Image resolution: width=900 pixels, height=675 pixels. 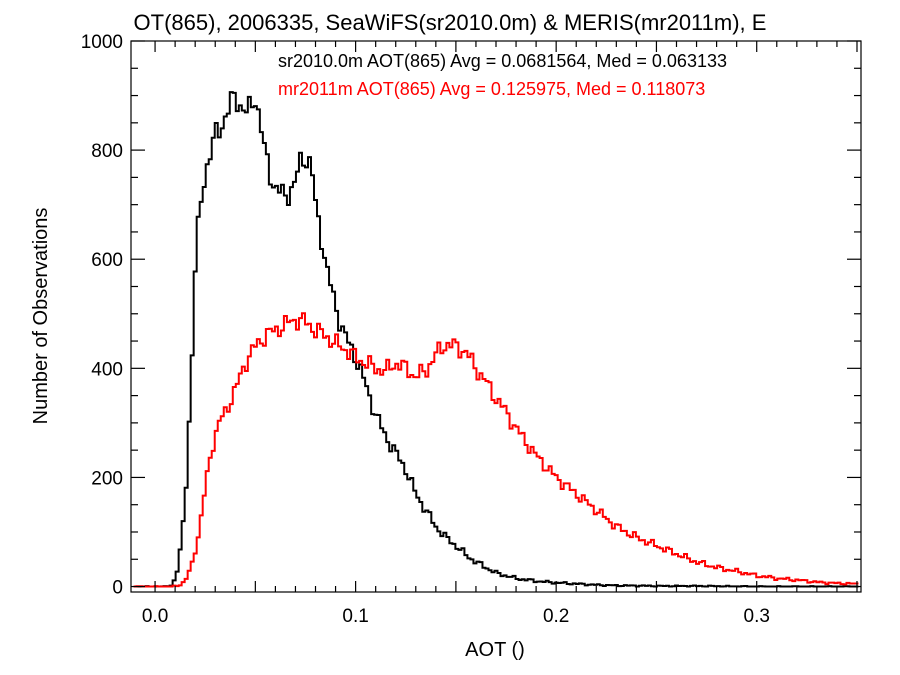 What do you see at coordinates (556, 616) in the screenshot?
I see `x-tick-label: 0.2` at bounding box center [556, 616].